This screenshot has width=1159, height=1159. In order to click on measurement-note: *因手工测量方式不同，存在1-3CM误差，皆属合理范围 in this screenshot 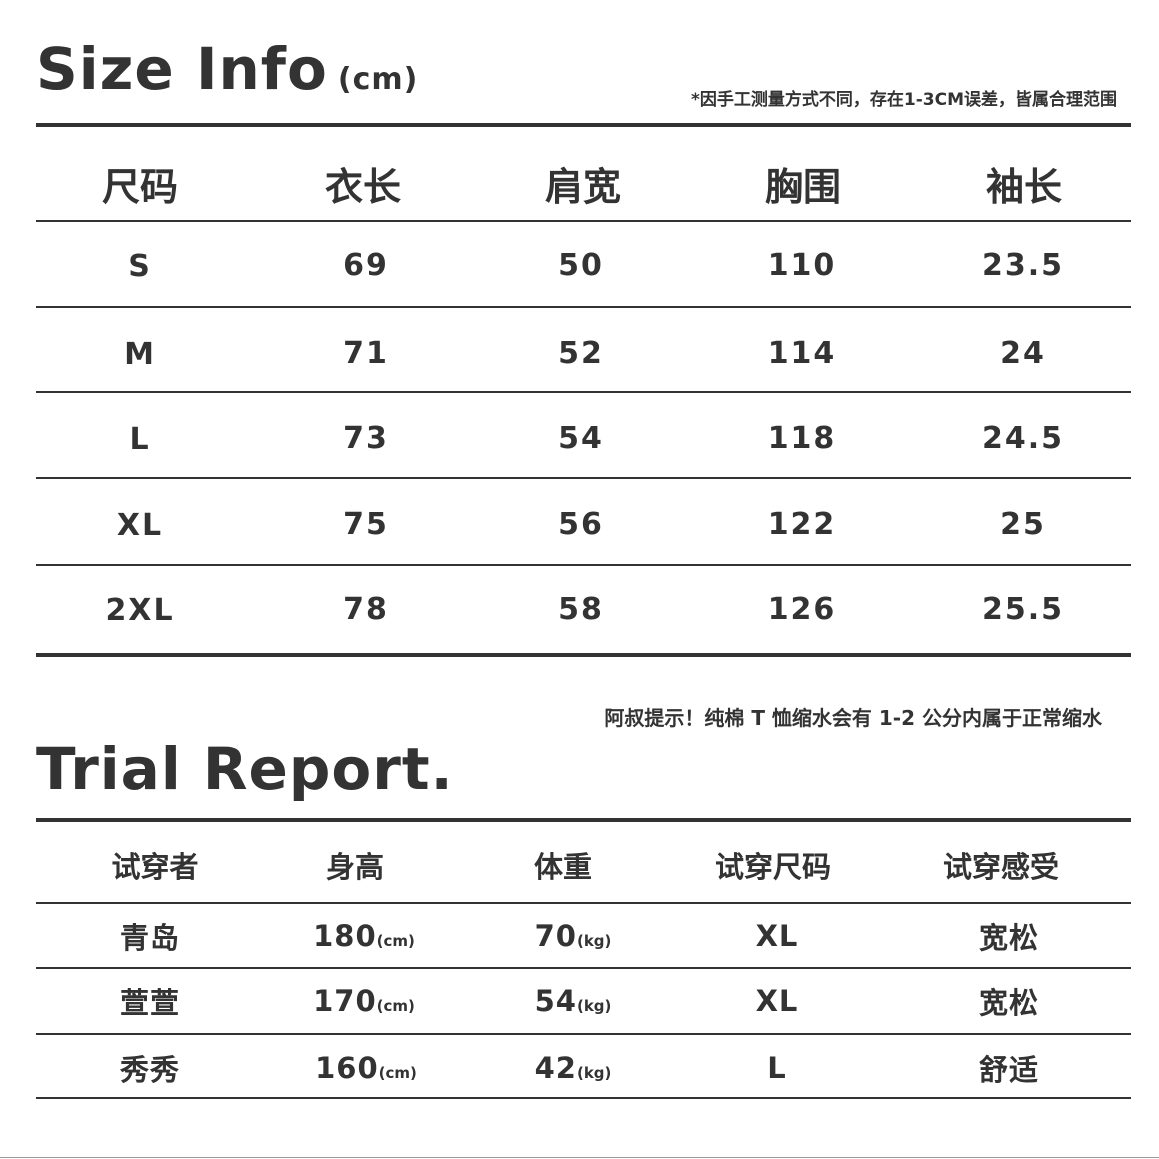, I will do `click(904, 100)`.